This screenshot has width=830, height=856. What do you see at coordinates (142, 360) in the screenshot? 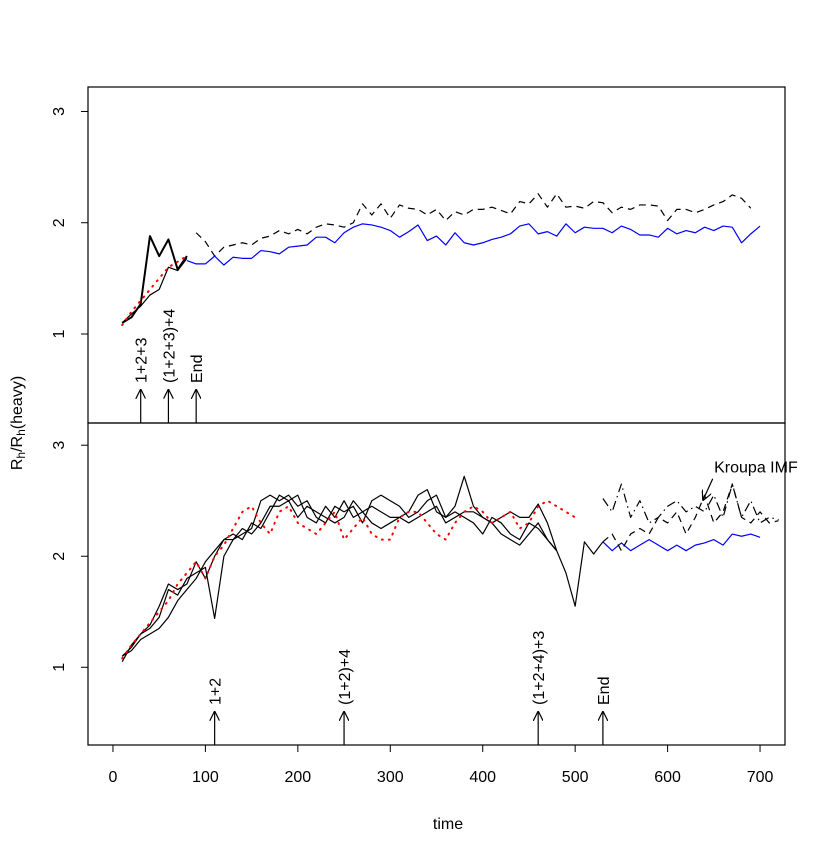
I see `event-label: 1+2+3` at bounding box center [142, 360].